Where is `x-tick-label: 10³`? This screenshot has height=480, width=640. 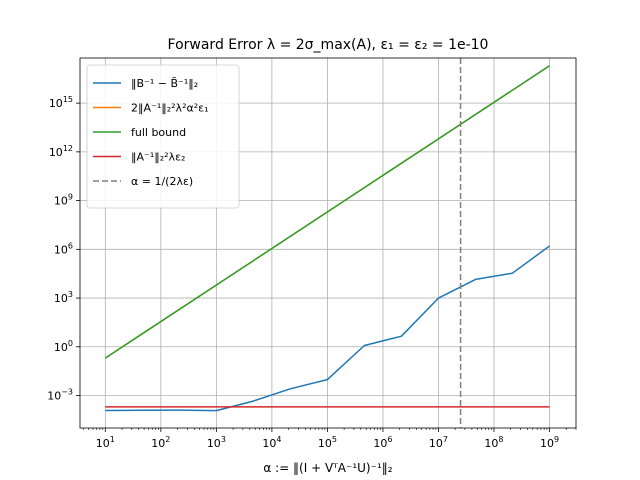 x-tick-label: 10³ is located at coordinates (216, 442).